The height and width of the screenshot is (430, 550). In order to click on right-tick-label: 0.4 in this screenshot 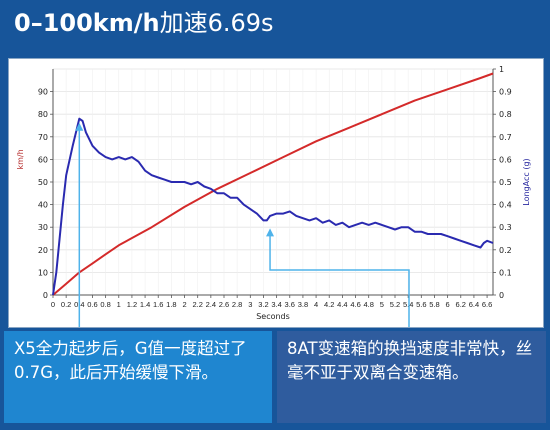, I will do `click(505, 205)`.